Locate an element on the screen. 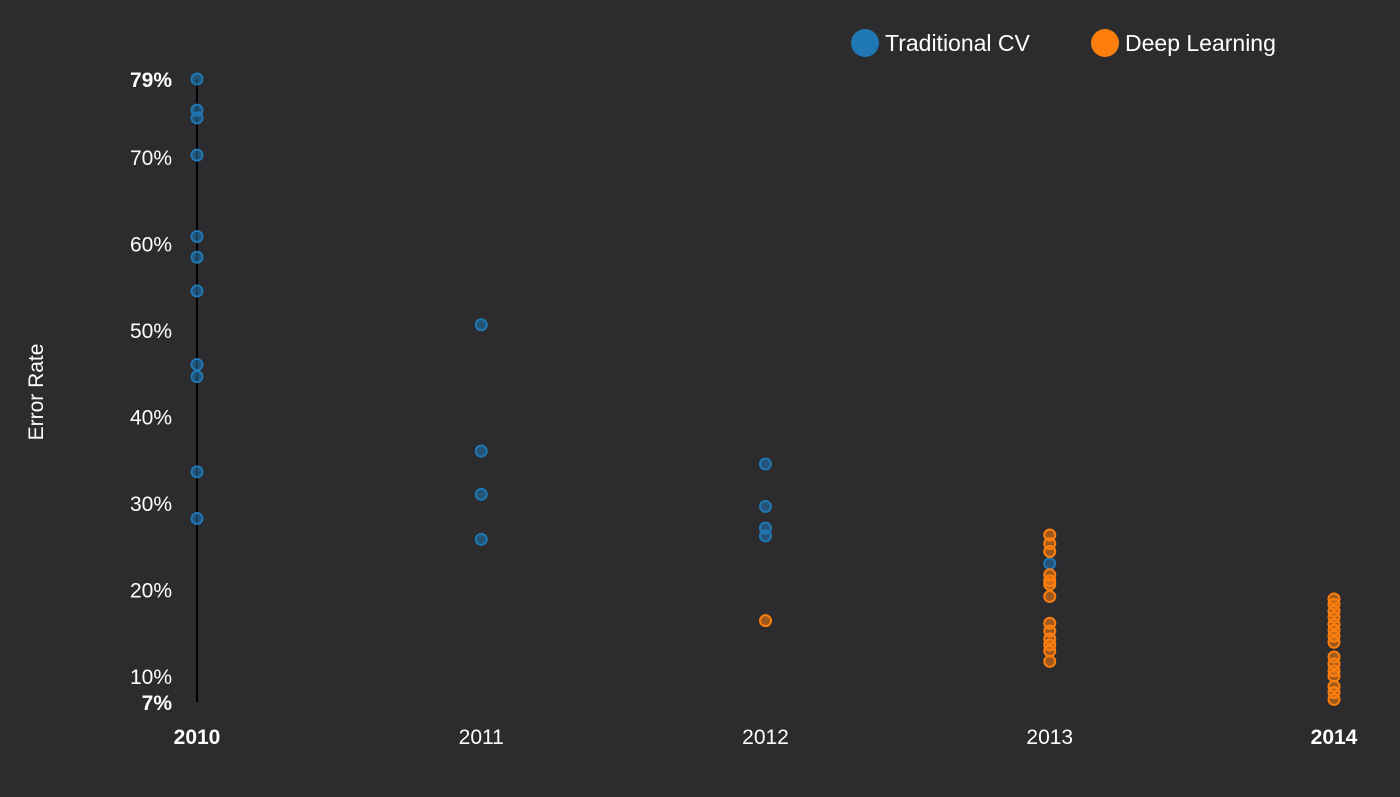  y-tick-label: 50% is located at coordinates (151, 331).